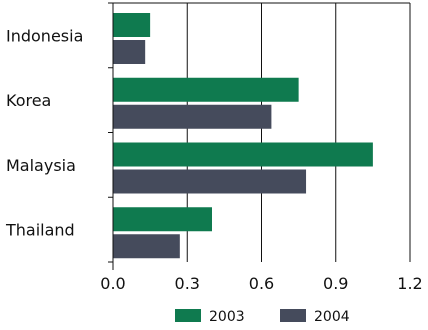  I want to click on x-tick-label: 0.0, so click(112, 283).